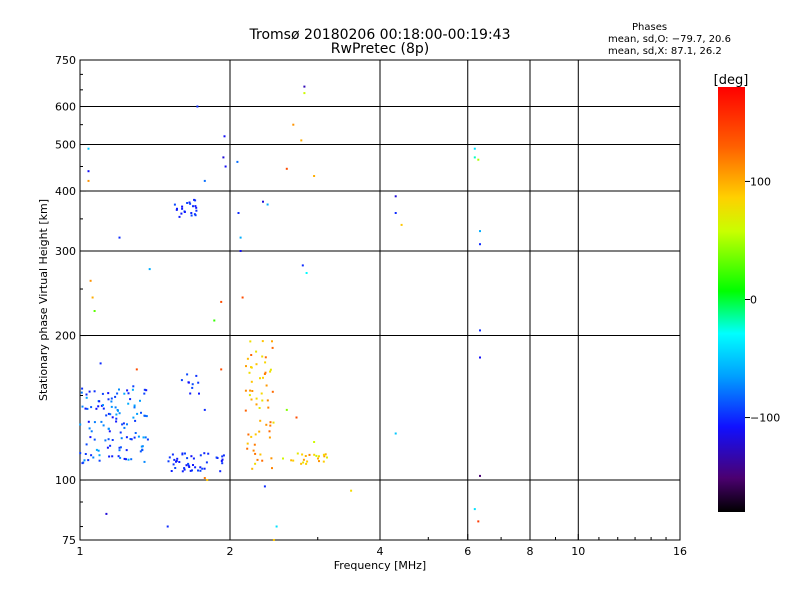 This screenshot has height=600, width=800. Describe the element at coordinates (65, 336) in the screenshot. I see `y-tick-label: 200` at that location.